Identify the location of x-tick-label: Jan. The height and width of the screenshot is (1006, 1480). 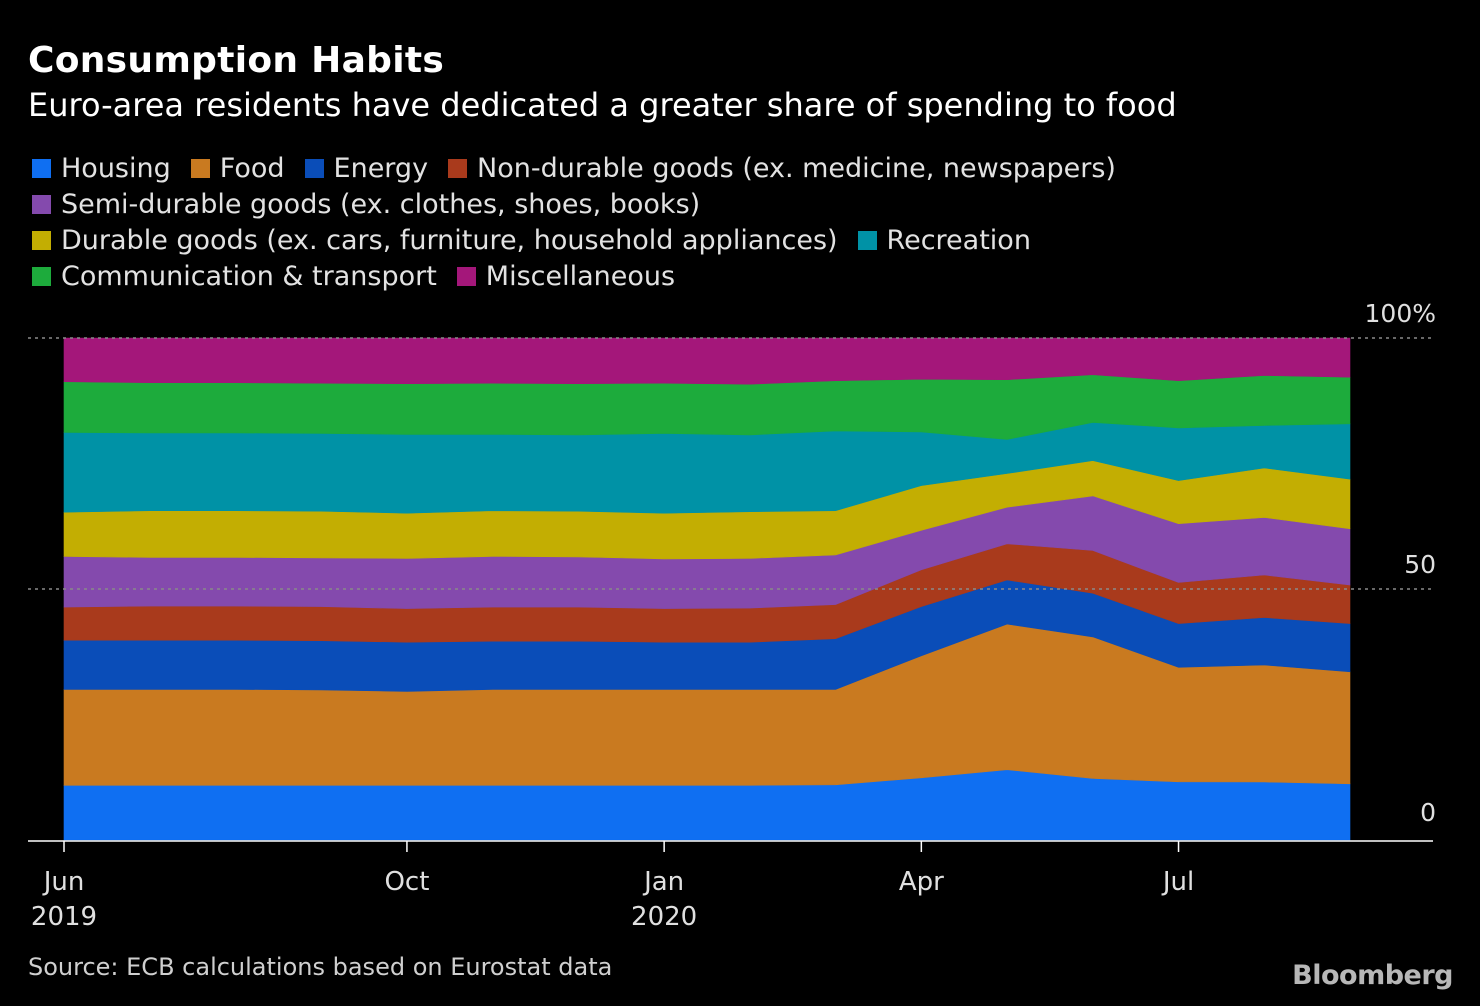
(663, 882).